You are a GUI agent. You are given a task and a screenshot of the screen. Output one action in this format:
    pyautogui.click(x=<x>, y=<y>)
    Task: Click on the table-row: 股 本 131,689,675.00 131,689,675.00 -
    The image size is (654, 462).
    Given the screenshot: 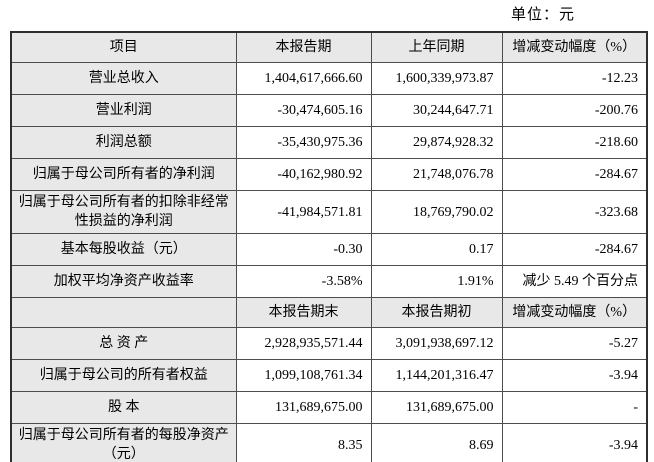 What is the action you would take?
    pyautogui.click(x=329, y=407)
    